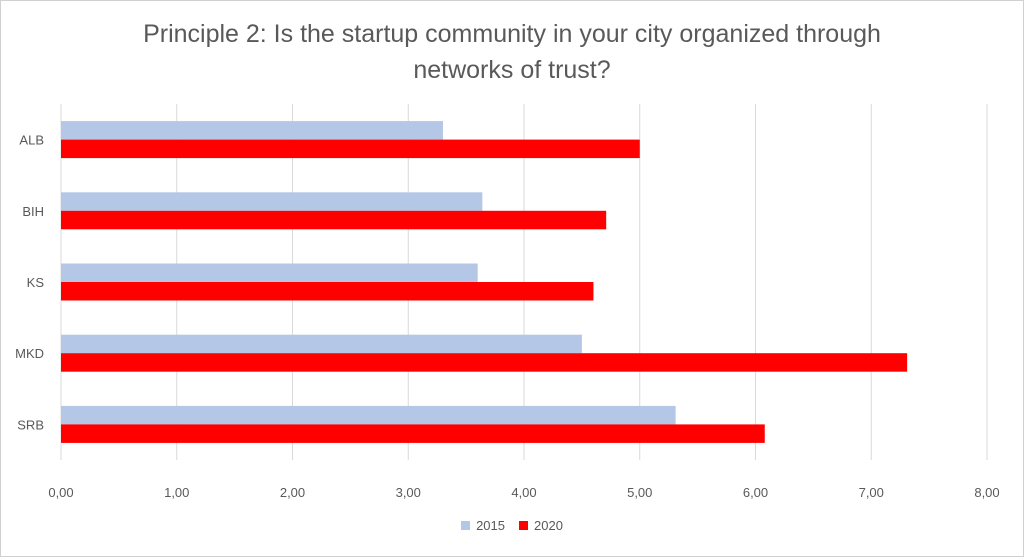 This screenshot has width=1024, height=557. Describe the element at coordinates (176, 492) in the screenshot. I see `x-tick-label: 1,00` at that location.